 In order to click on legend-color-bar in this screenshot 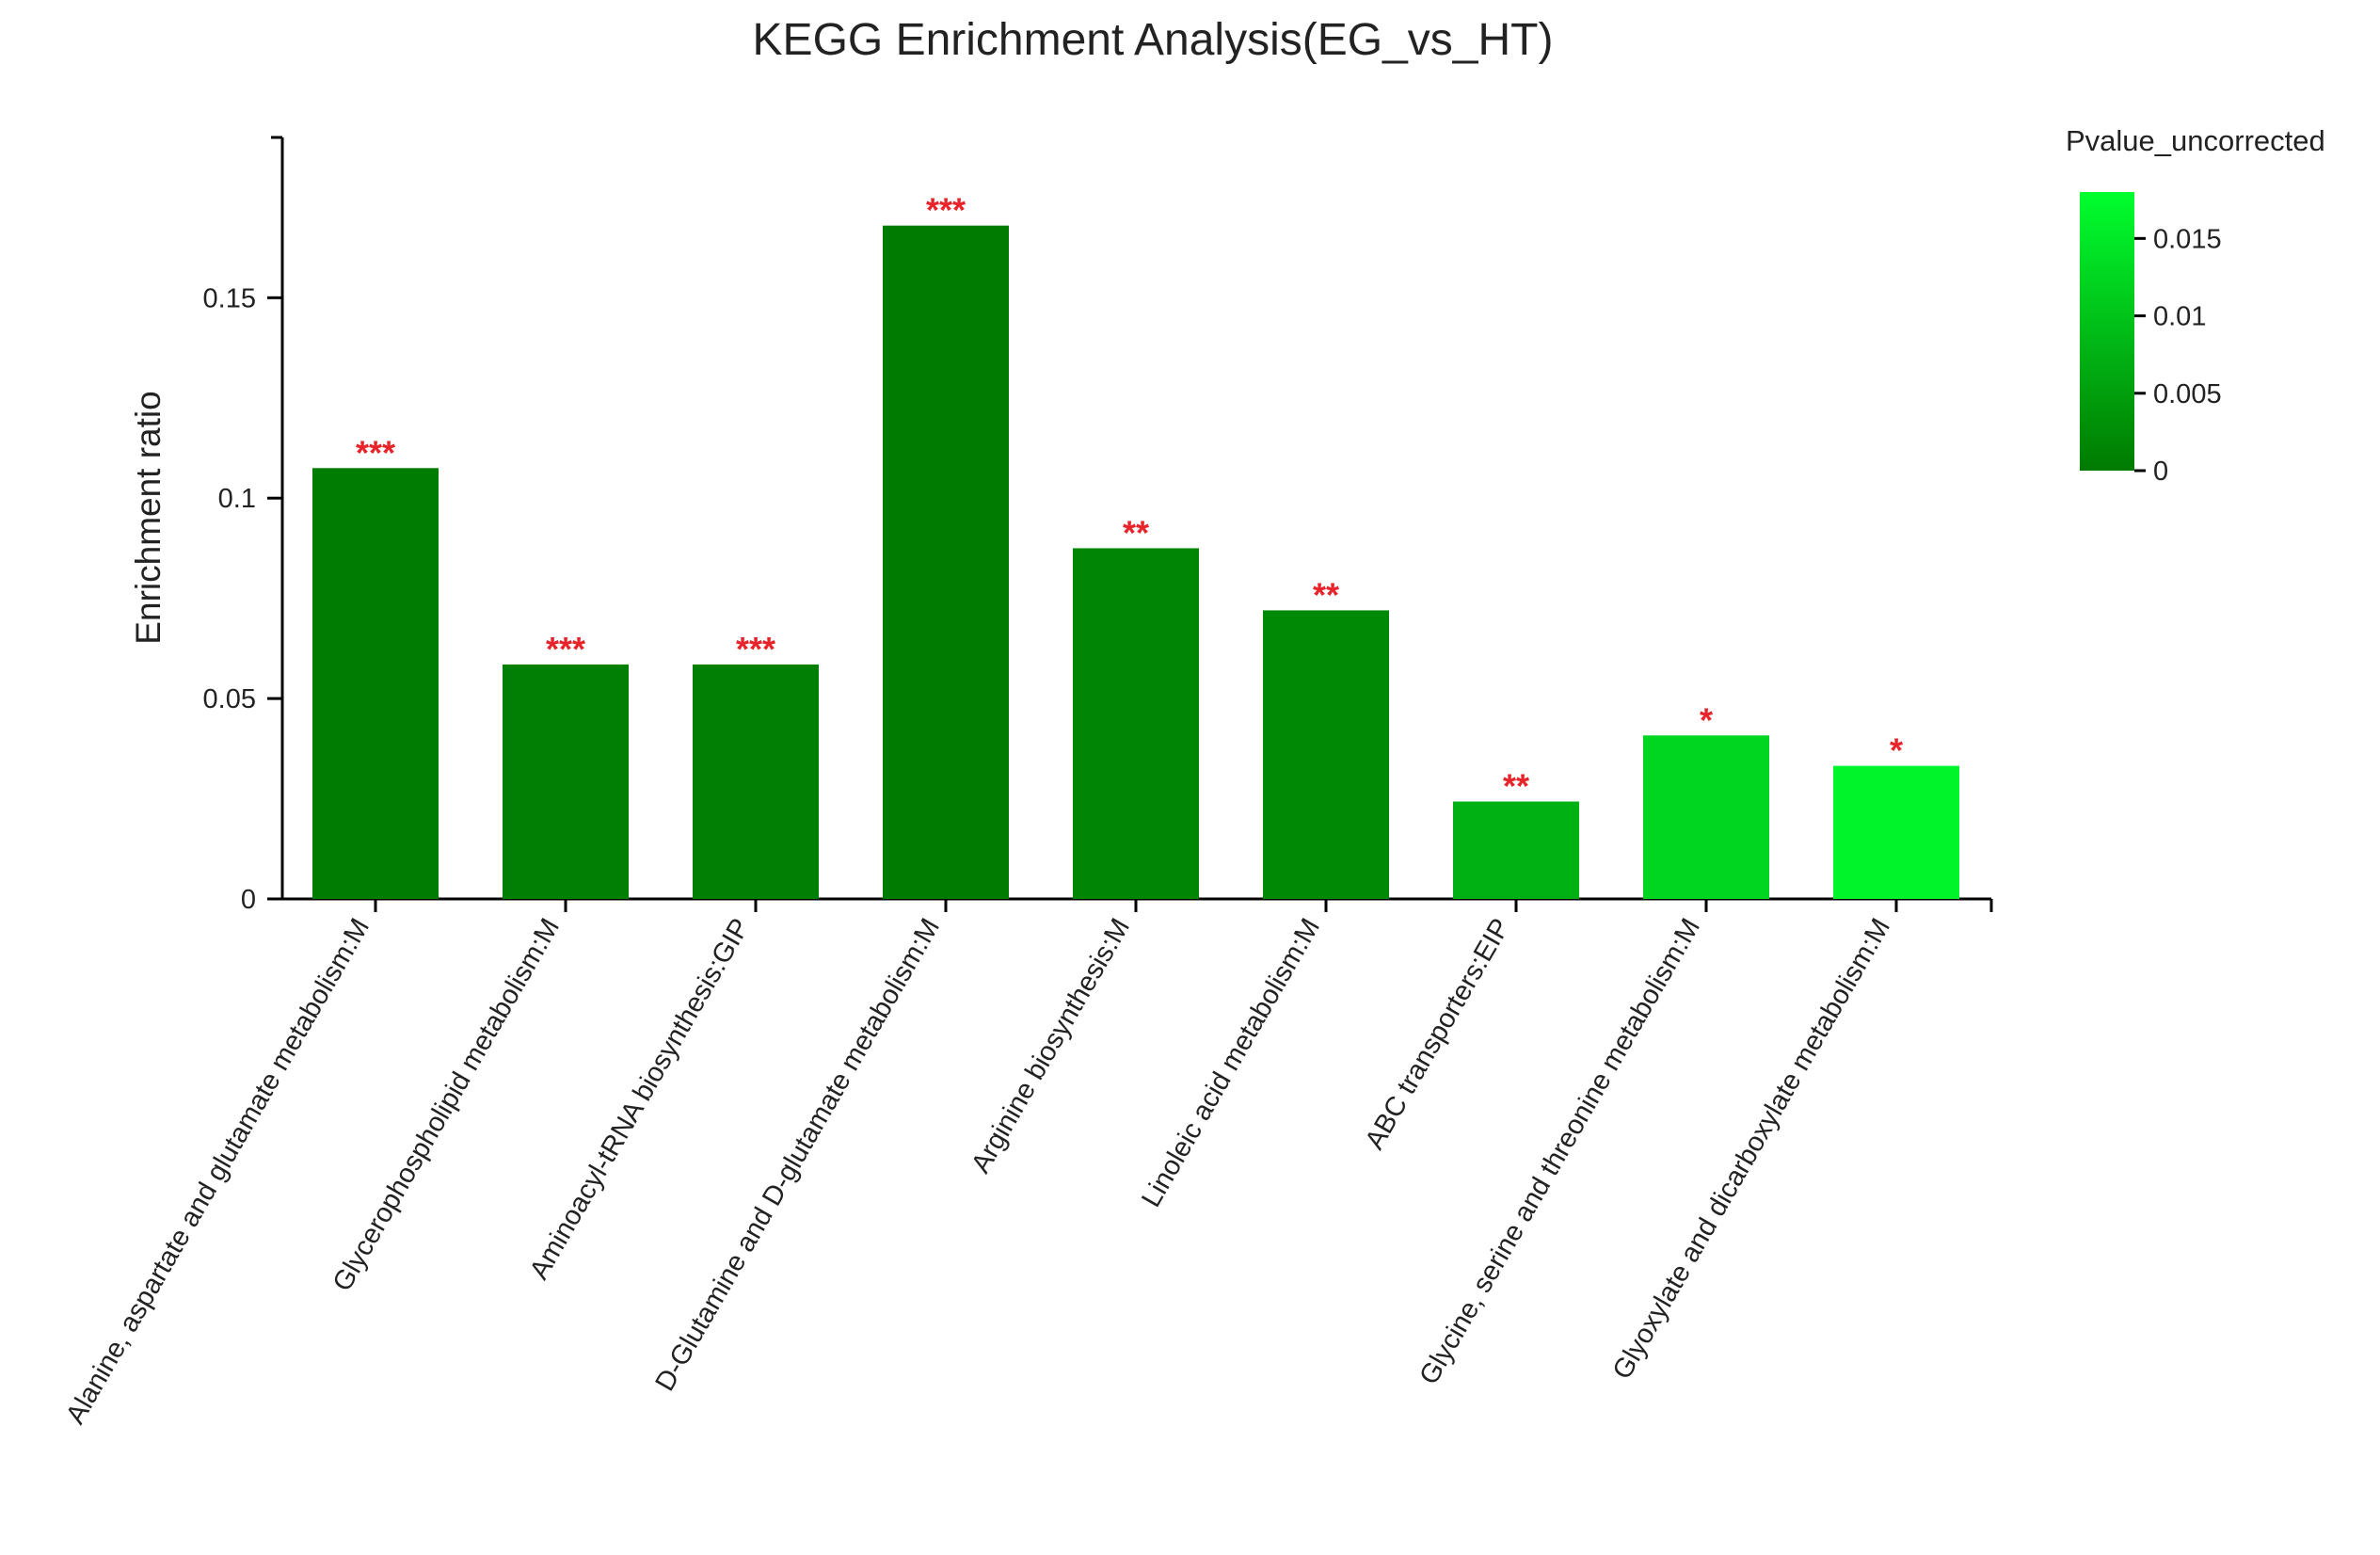, I will do `click(2107, 331)`.